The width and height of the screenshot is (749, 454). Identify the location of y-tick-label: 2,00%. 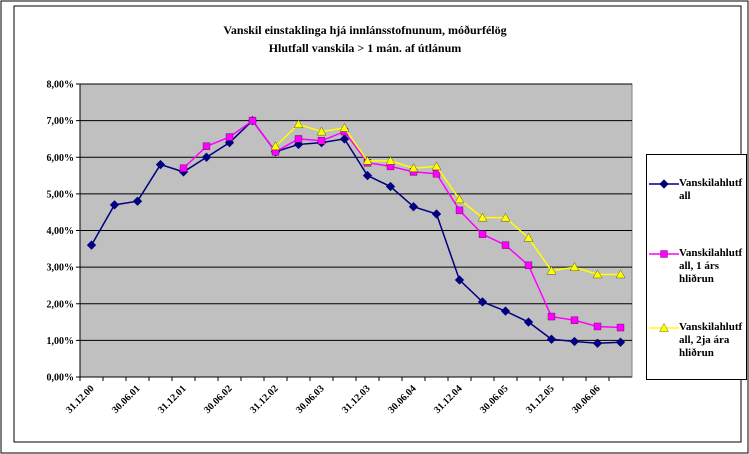
(61, 304).